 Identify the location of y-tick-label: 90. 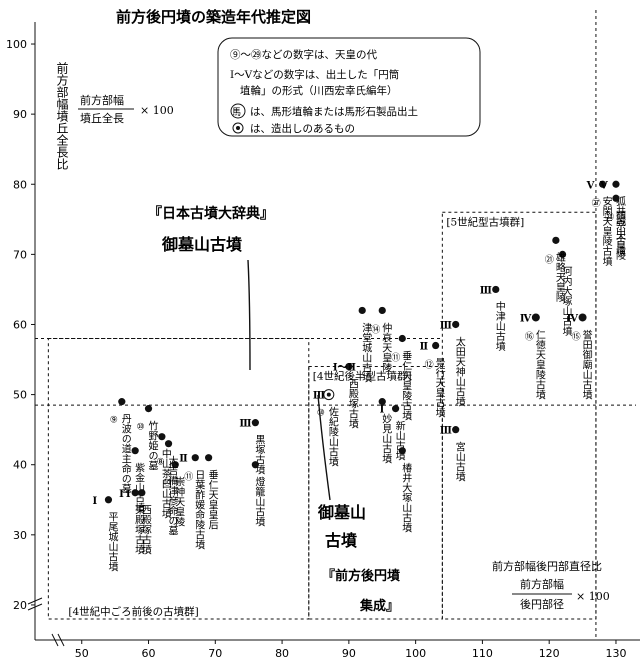
(20, 114).